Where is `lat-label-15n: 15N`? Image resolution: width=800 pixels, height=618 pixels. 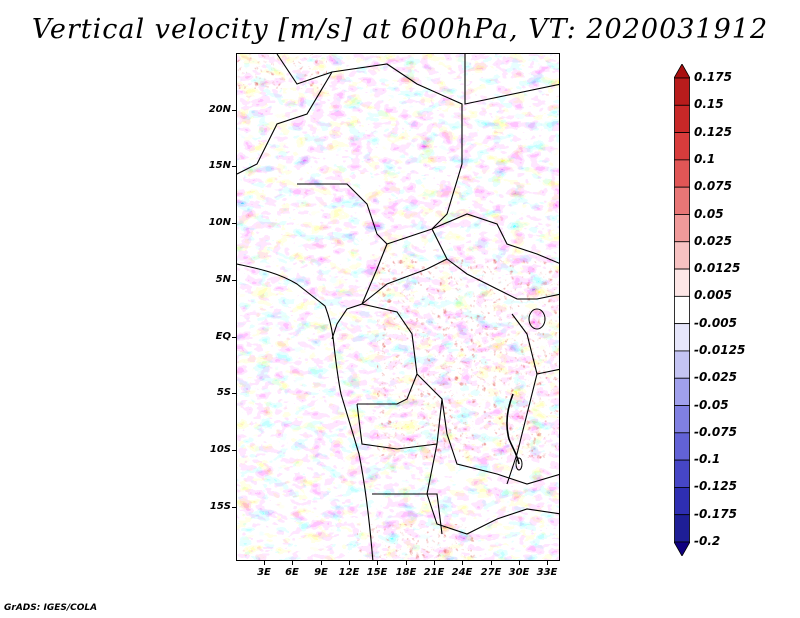
lat-label-15n: 15N is located at coordinates (219, 165).